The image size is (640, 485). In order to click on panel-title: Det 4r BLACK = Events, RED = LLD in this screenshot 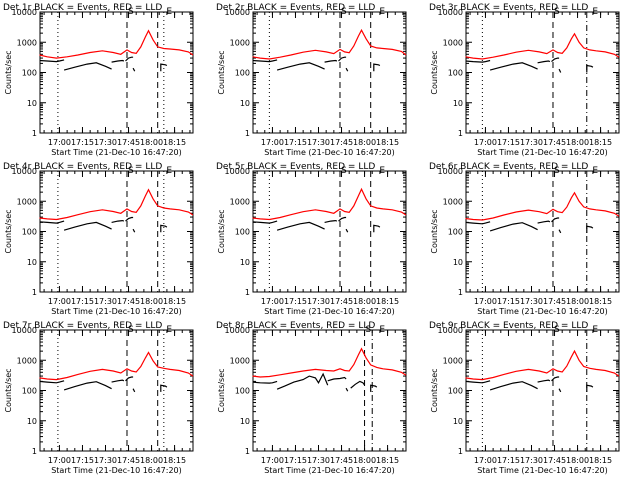, I will do `click(82, 167)`.